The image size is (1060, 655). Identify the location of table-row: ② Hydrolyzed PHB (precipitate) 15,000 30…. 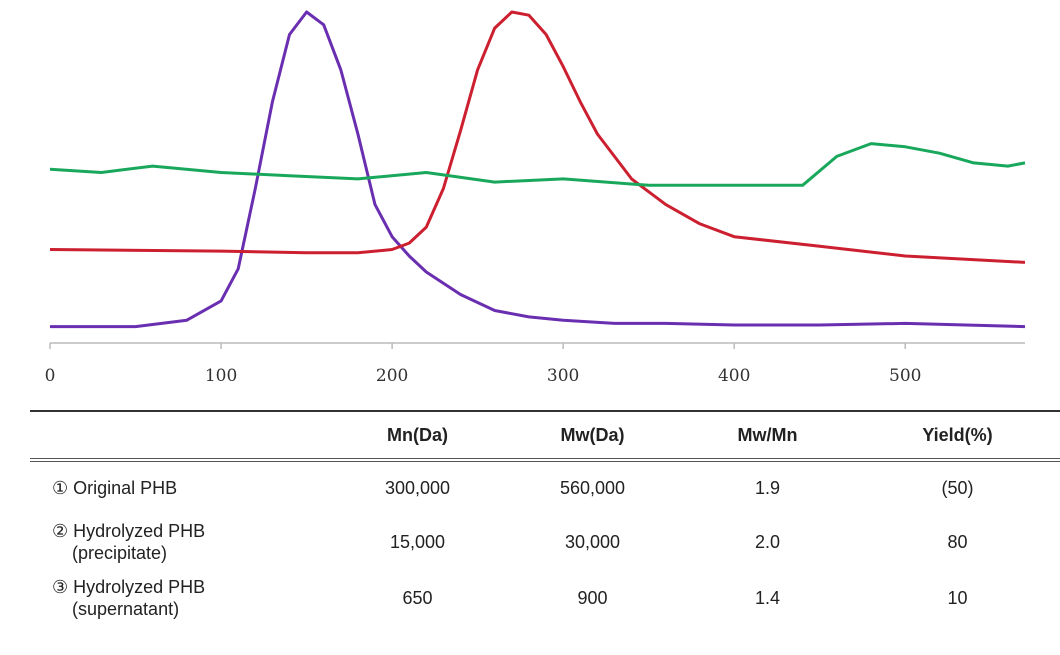
(545, 542).